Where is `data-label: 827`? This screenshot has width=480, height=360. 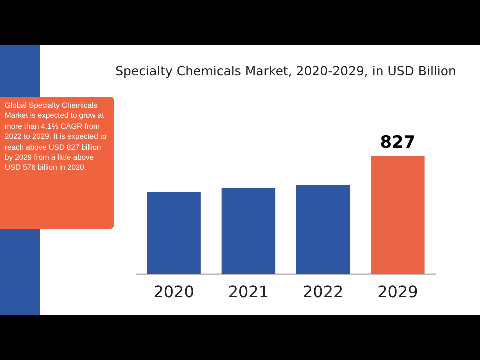
data-label: 827 is located at coordinates (398, 143).